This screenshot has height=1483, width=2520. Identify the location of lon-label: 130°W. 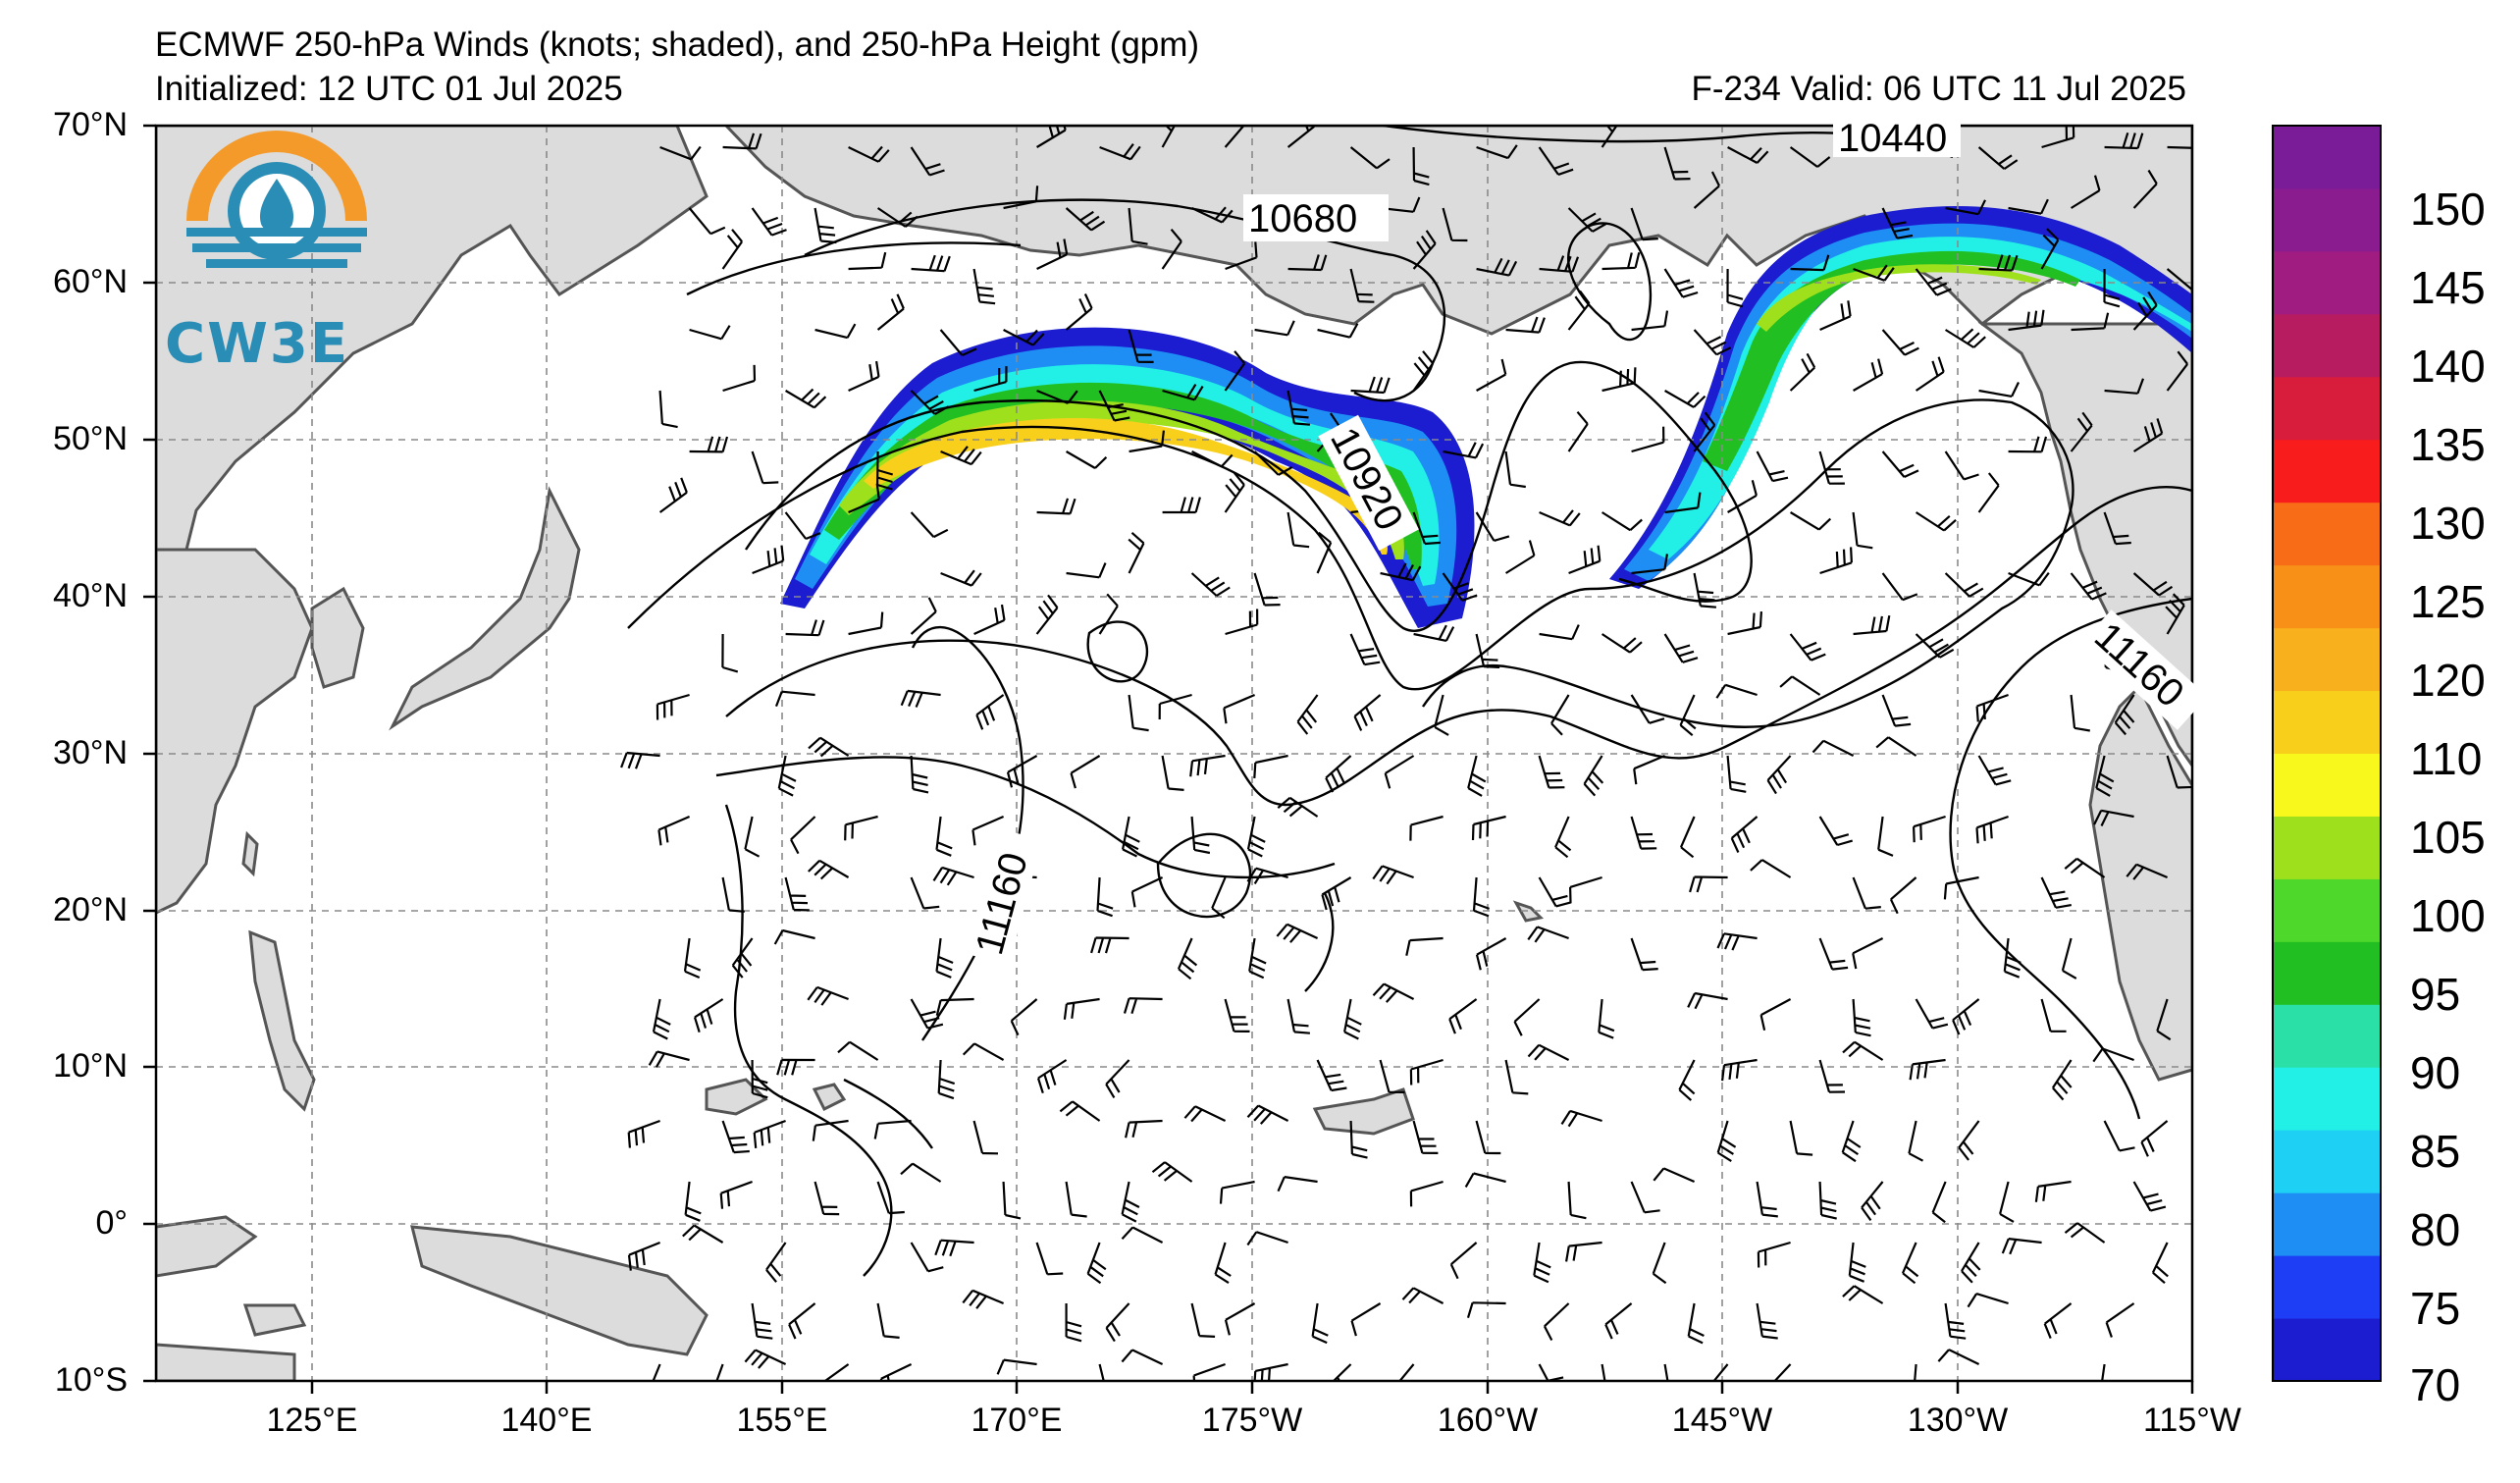
(1958, 1420).